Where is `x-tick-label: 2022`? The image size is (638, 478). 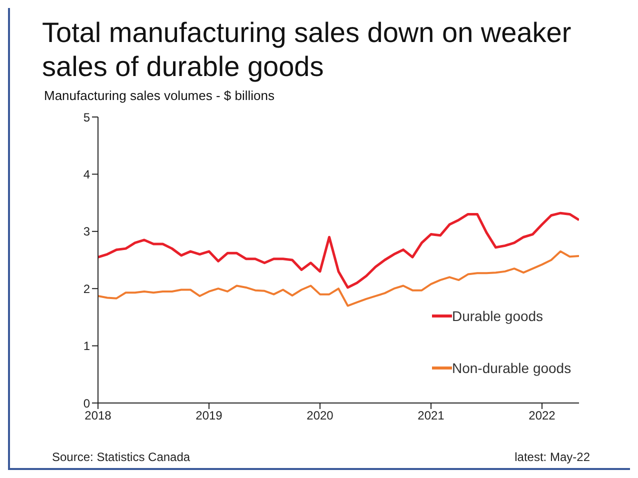
x-tick-label: 2022 is located at coordinates (542, 415).